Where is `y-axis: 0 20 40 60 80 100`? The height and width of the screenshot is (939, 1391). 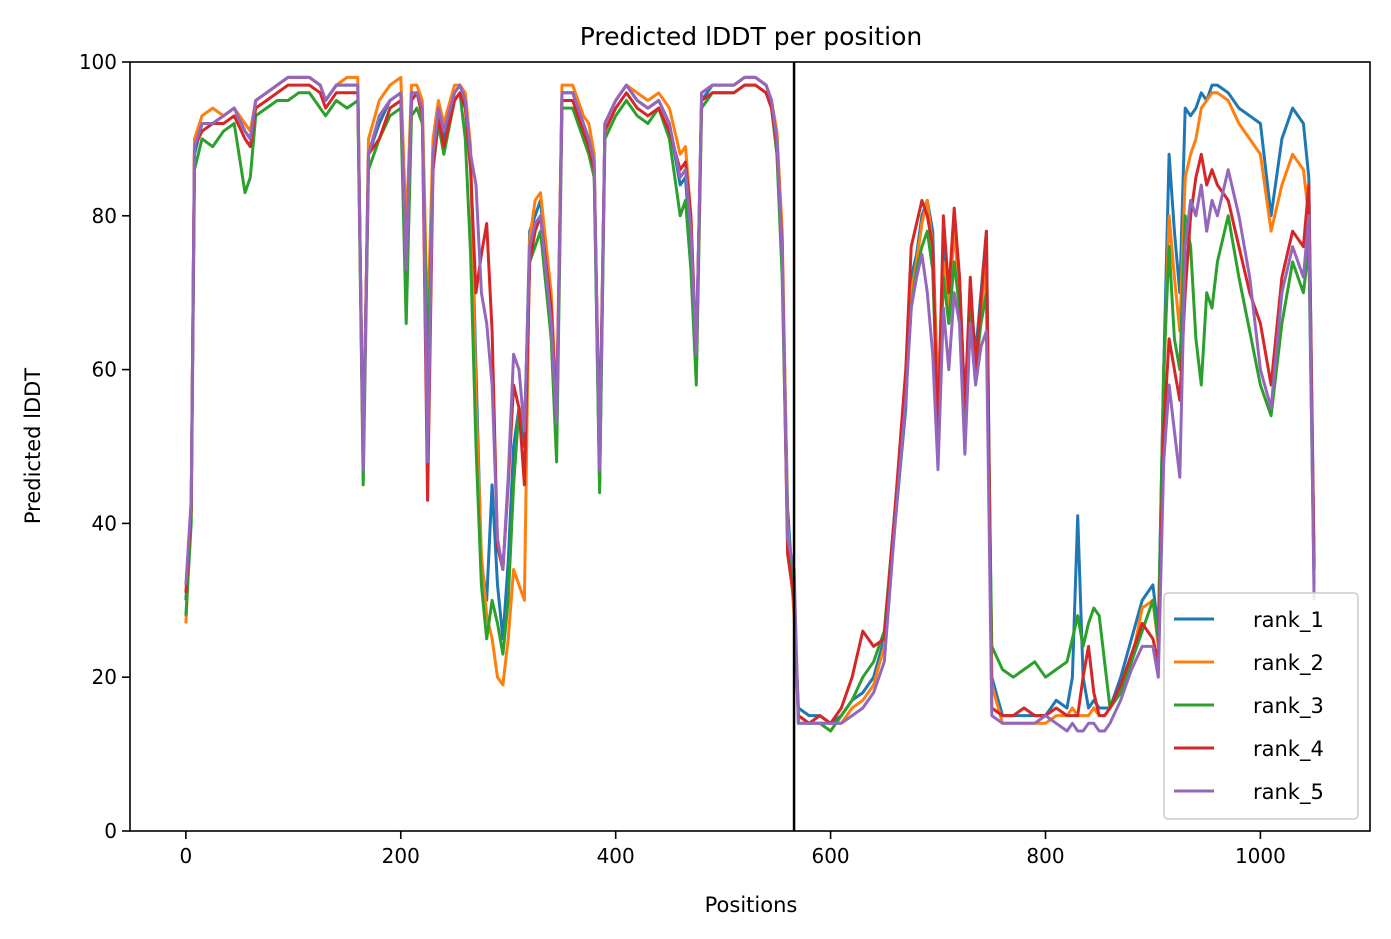 y-axis: 0 20 40 60 80 100 is located at coordinates (104, 446).